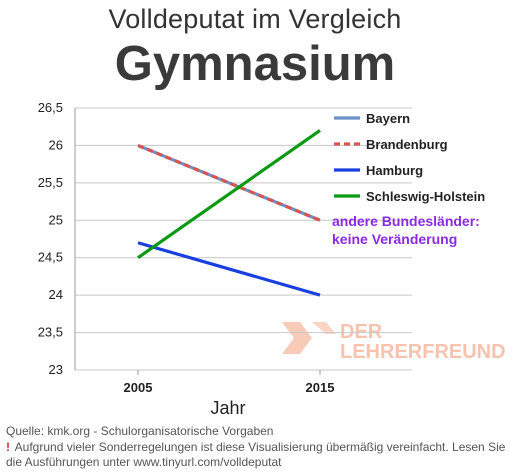 The height and width of the screenshot is (476, 510). Describe the element at coordinates (407, 144) in the screenshot. I see `legend-label: Brandenburg` at that location.